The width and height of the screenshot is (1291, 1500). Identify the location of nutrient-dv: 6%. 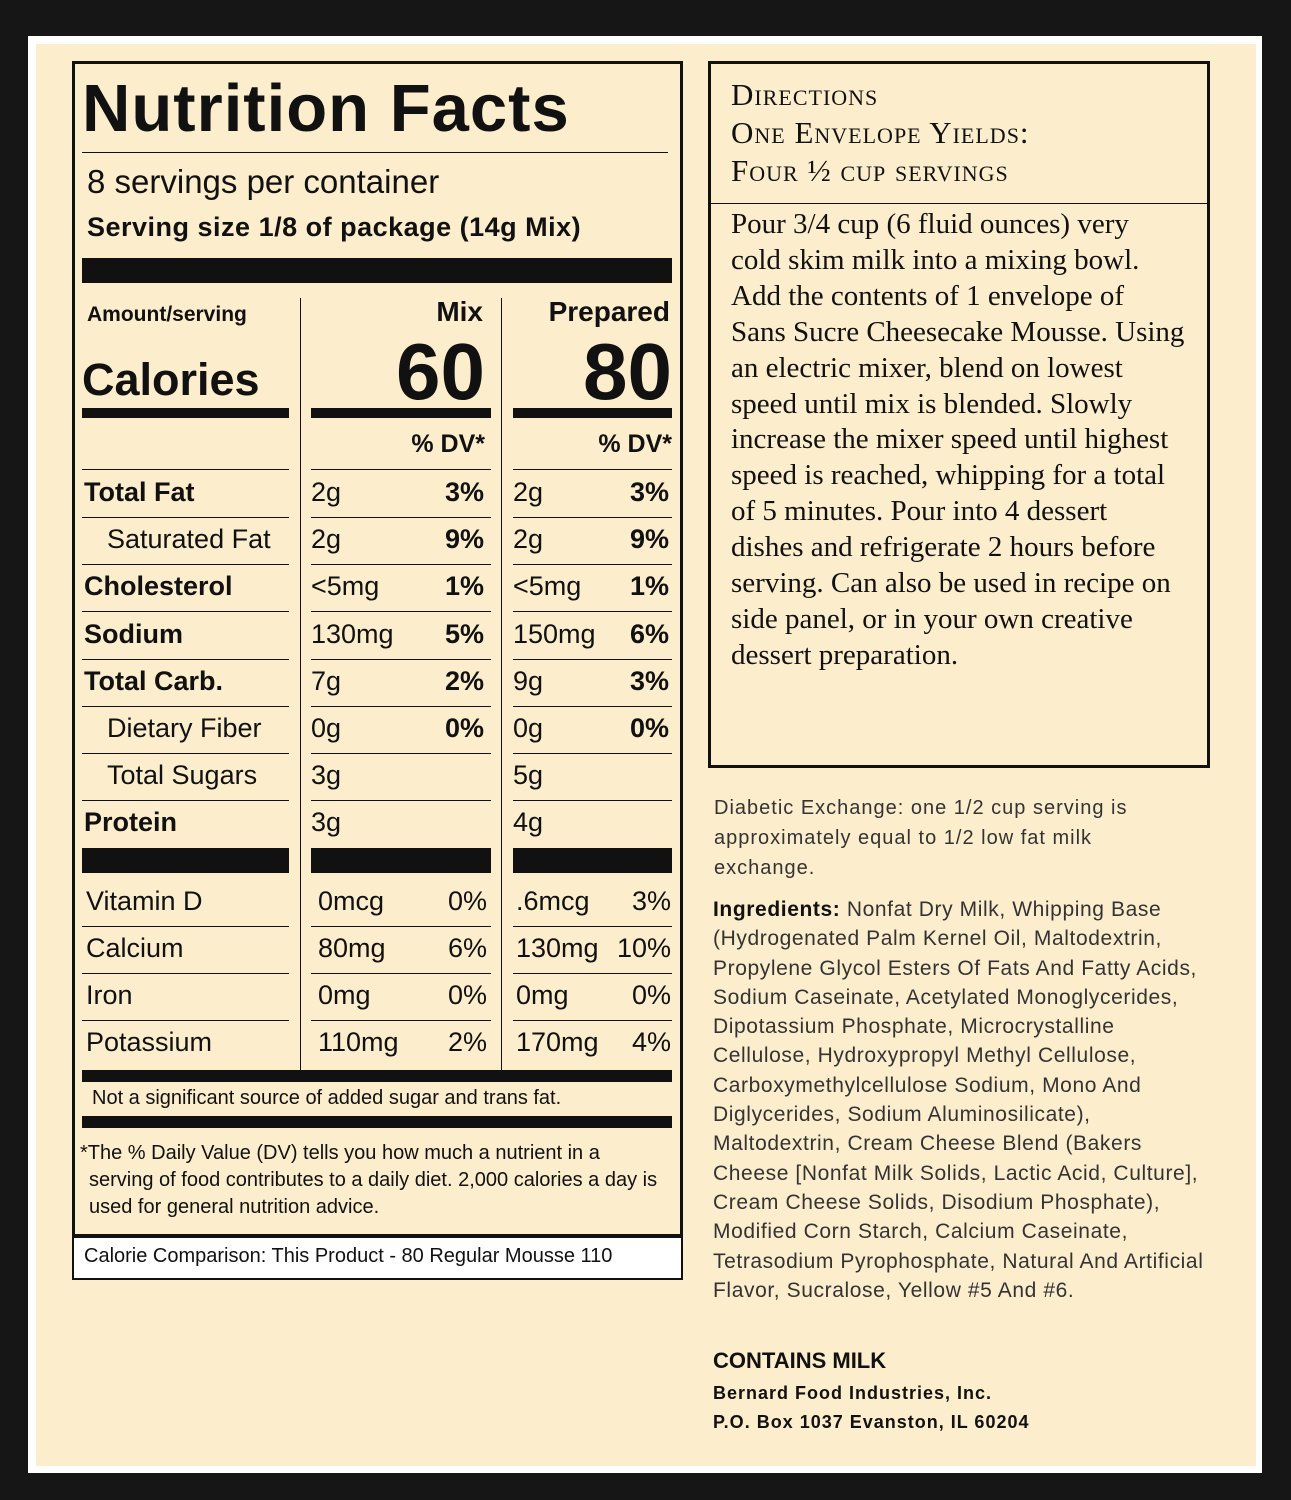
(649, 633).